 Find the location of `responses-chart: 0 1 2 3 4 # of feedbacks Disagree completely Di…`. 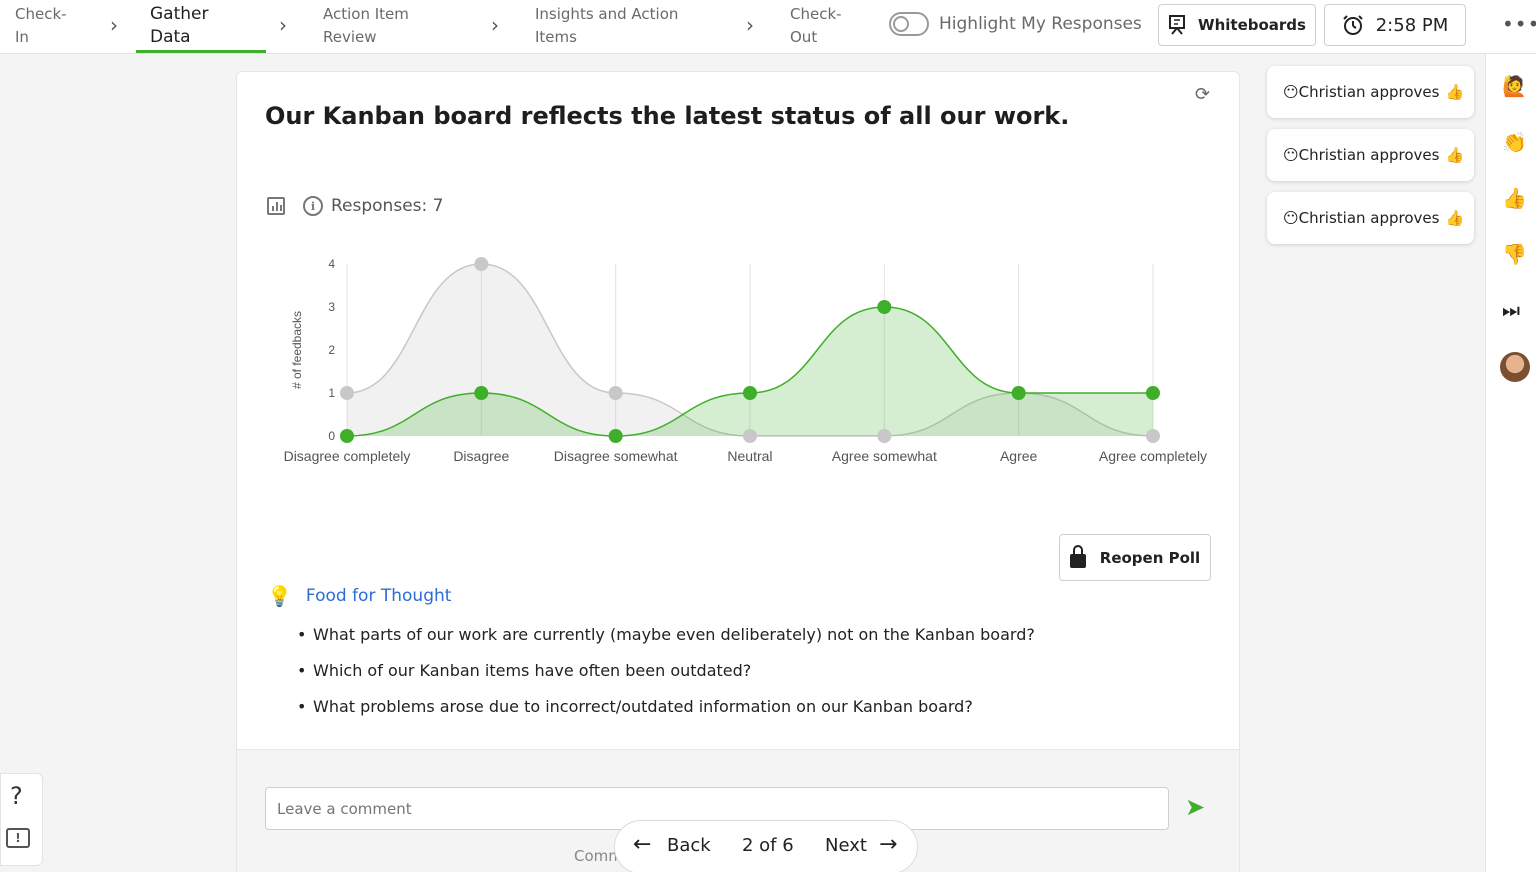

responses-chart: 0 1 2 3 4 # of feedbacks Disagree completely Di… is located at coordinates (745, 360).